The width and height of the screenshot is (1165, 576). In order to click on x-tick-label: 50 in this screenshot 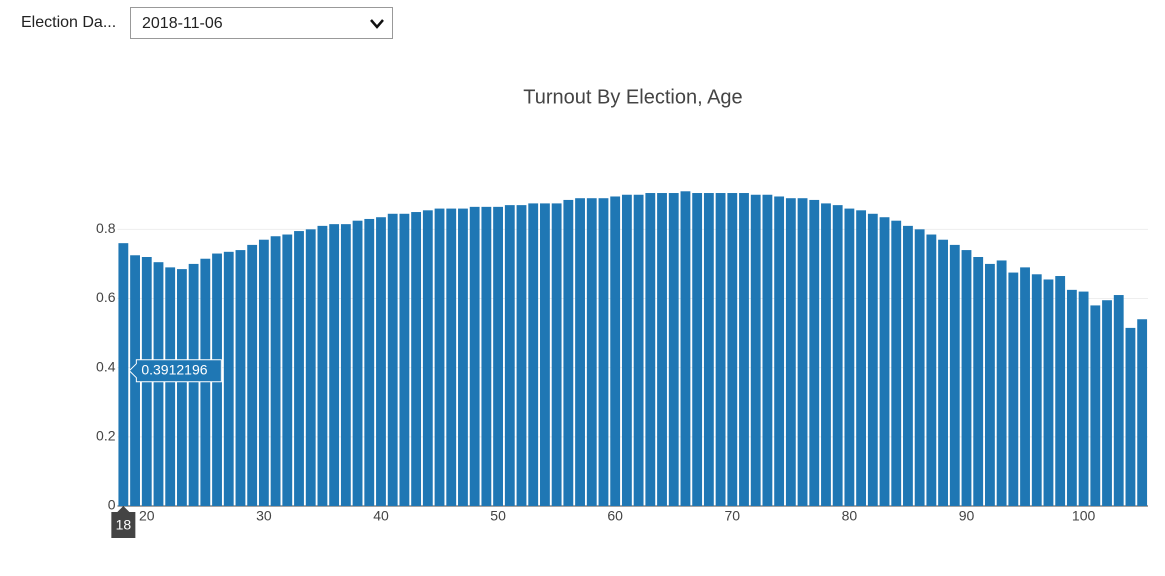, I will do `click(498, 516)`.